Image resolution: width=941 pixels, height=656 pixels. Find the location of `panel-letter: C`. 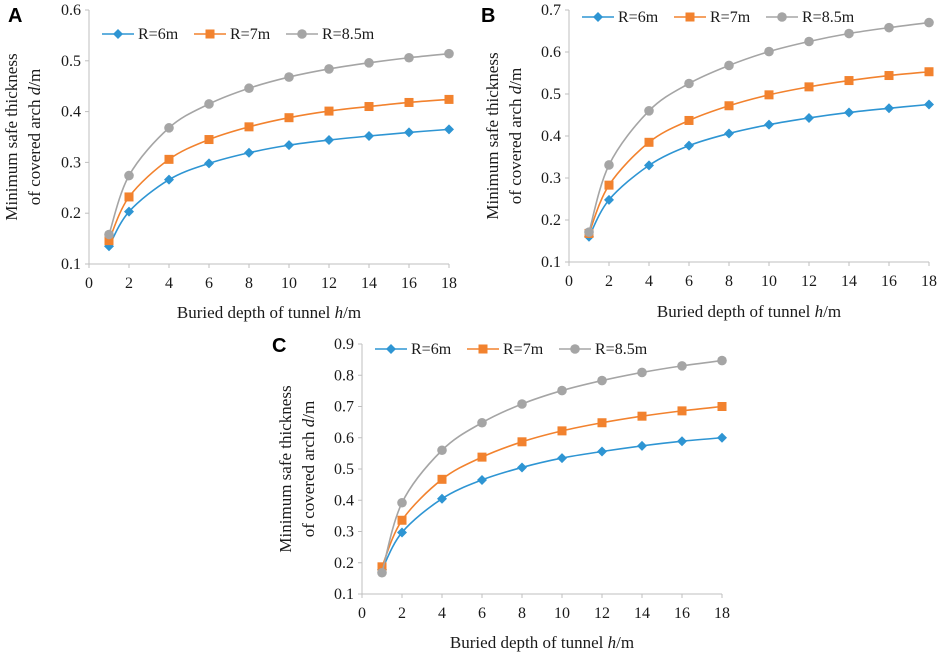

panel-letter: C is located at coordinates (279, 346).